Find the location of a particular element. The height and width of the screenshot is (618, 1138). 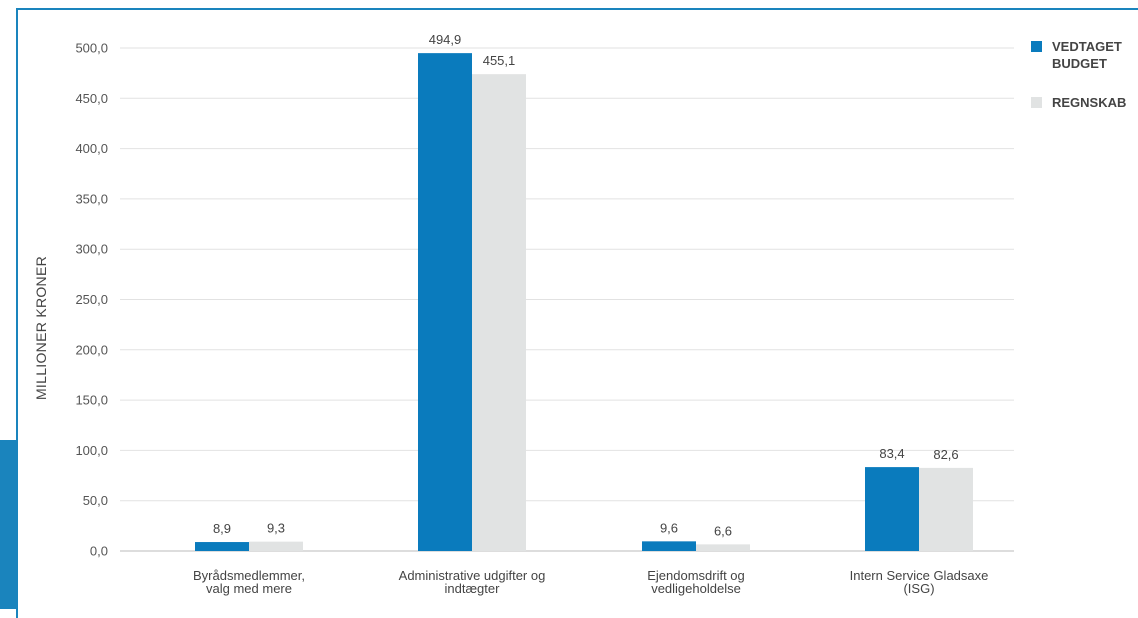

legend-label: REGNSKAB is located at coordinates (1089, 102).